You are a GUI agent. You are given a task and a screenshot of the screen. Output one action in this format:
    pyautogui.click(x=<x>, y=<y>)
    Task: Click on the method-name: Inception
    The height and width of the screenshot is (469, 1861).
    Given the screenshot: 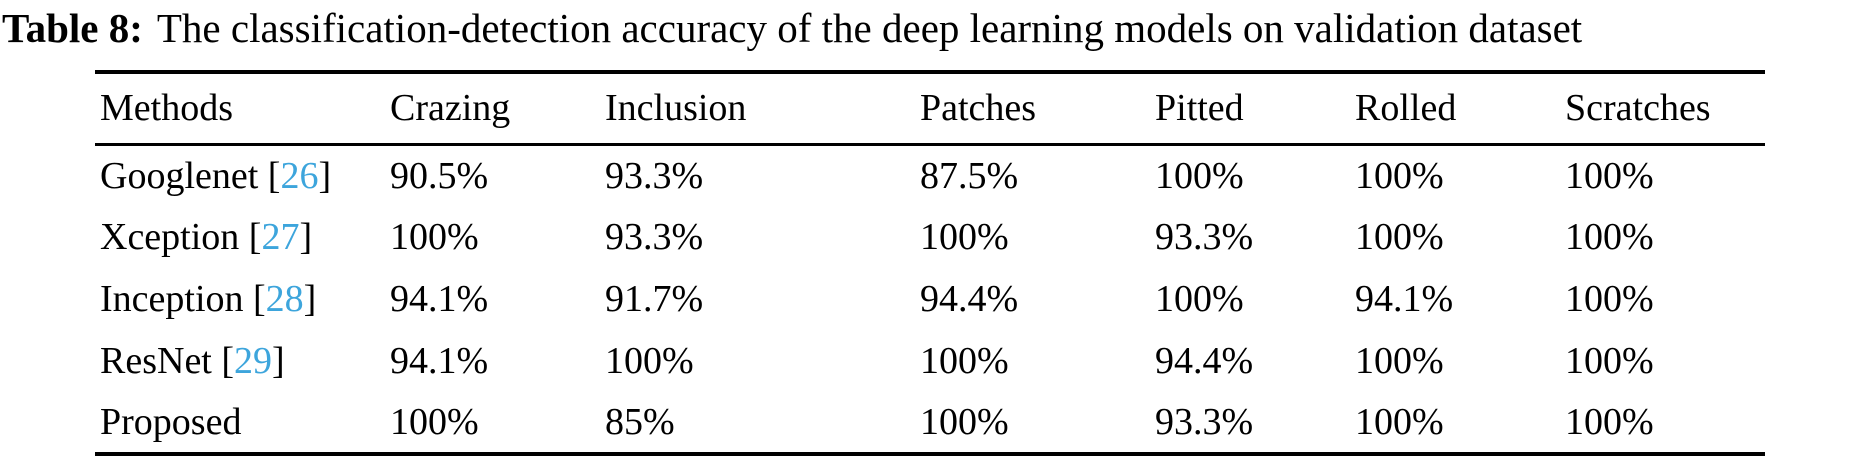 What is the action you would take?
    pyautogui.click(x=172, y=299)
    